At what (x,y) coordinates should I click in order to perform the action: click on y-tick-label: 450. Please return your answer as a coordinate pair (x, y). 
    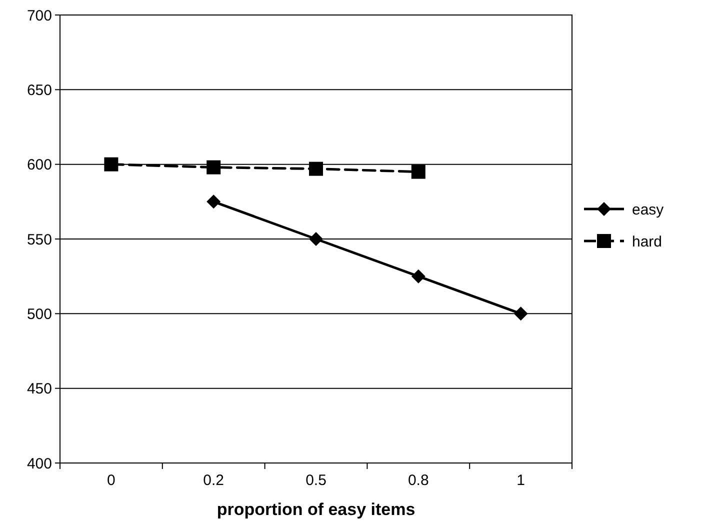
    Looking at the image, I should click on (39, 389).